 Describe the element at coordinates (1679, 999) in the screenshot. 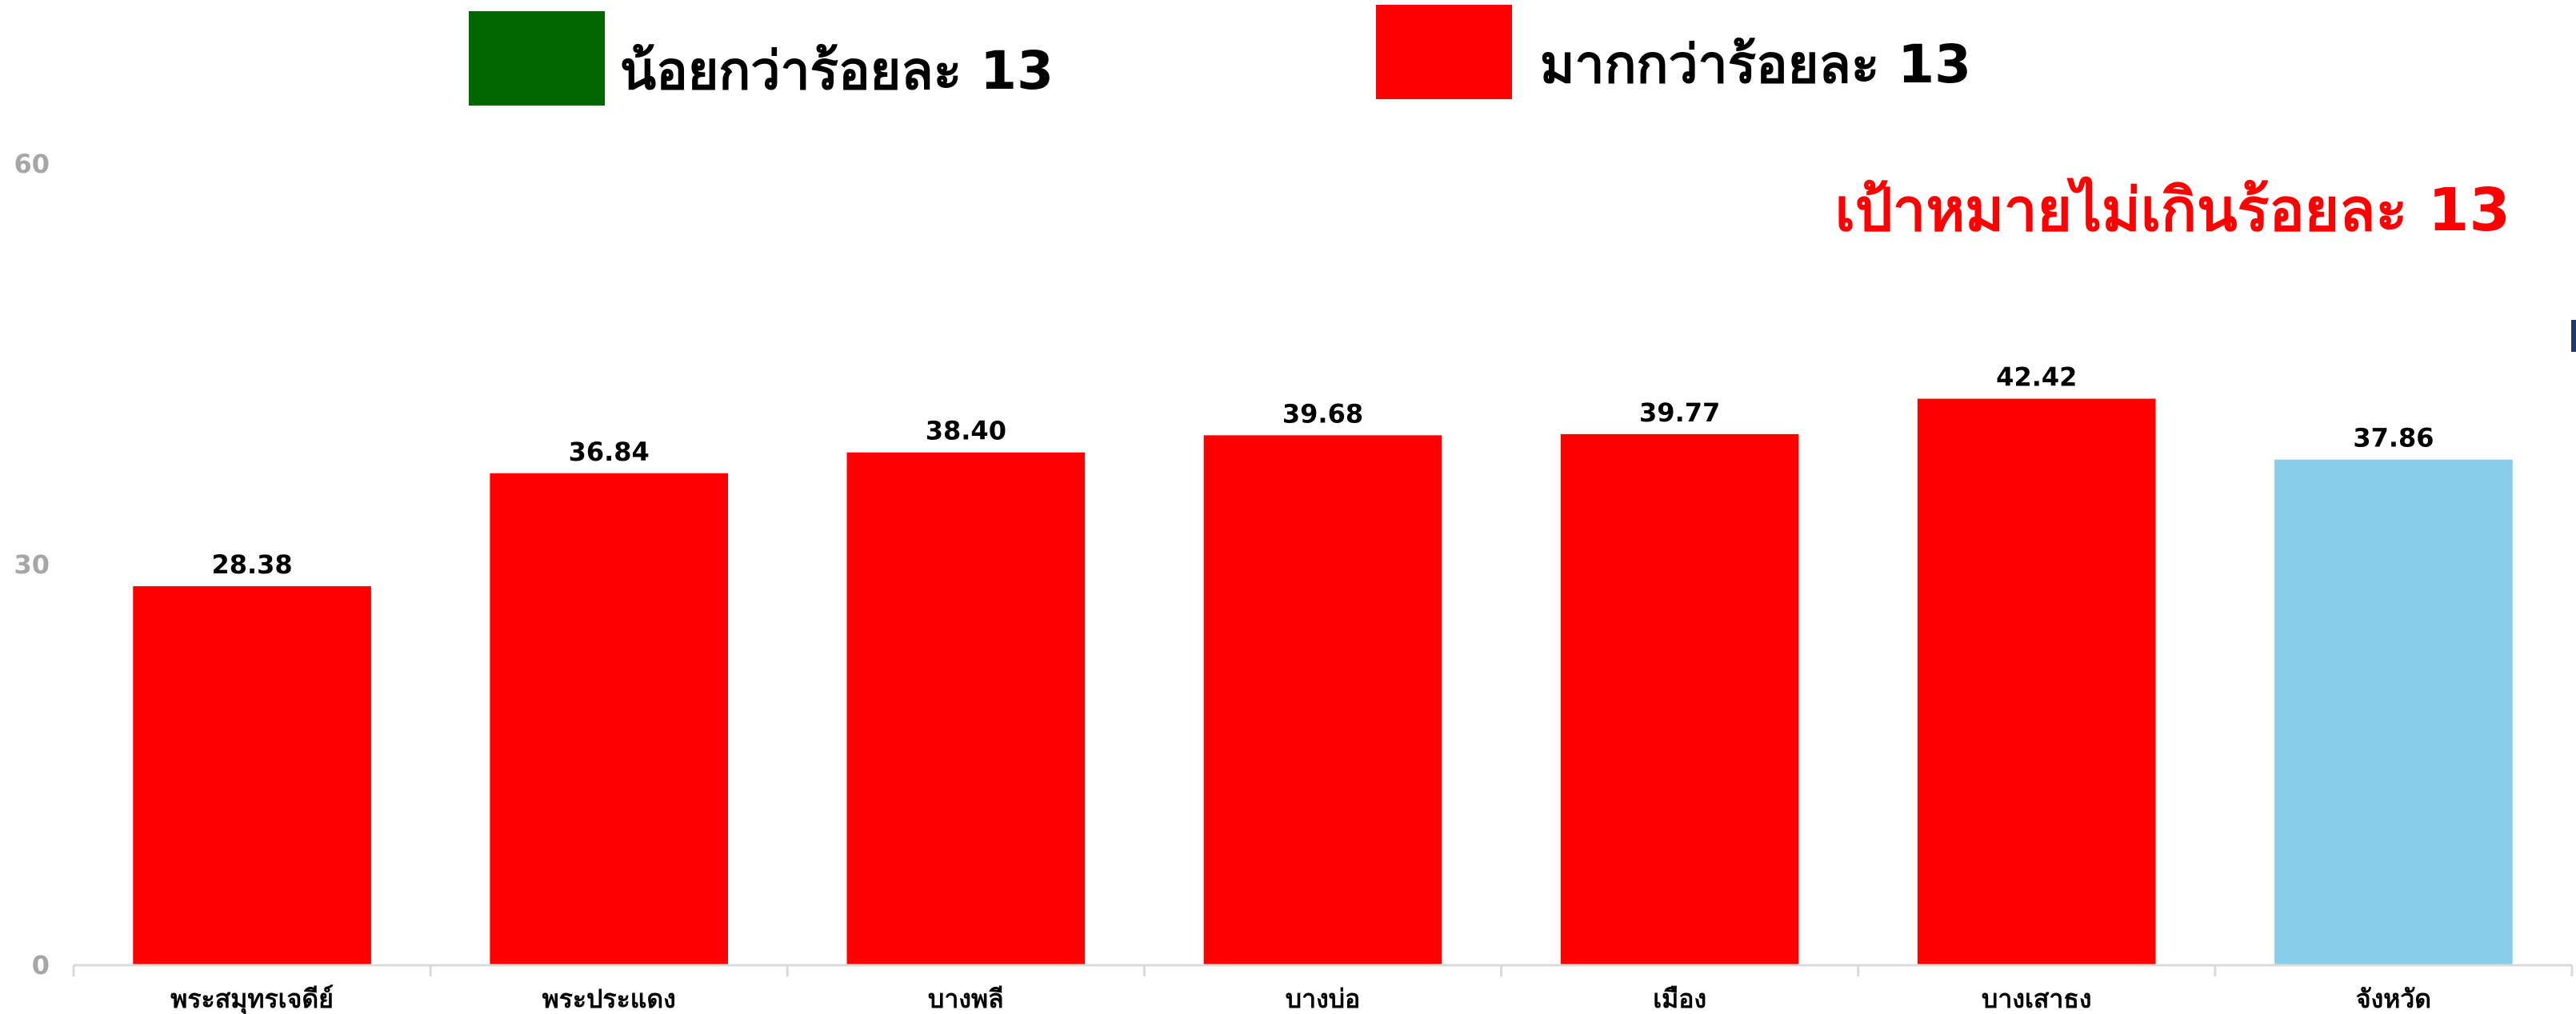

I see `x-tick-label: เมือง` at that location.